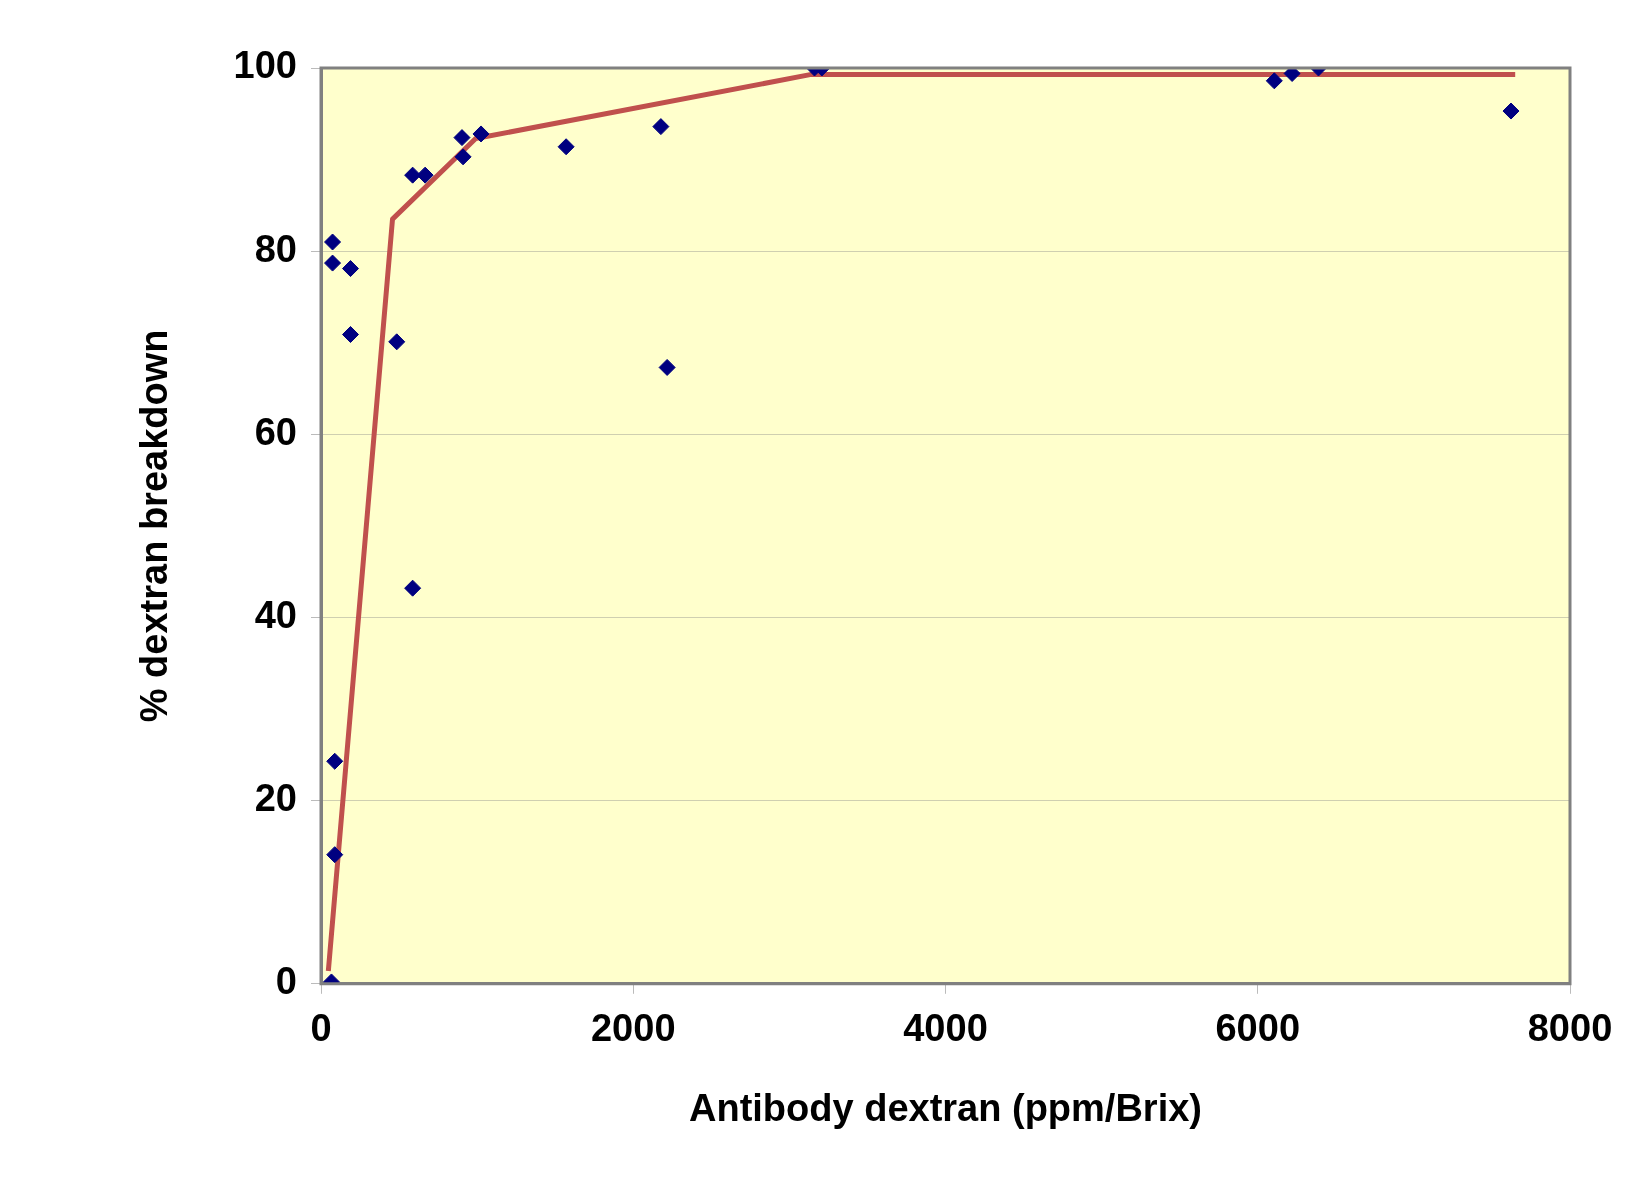 This screenshot has width=1644, height=1177. I want to click on x-tick-label: 2000, so click(633, 1028).